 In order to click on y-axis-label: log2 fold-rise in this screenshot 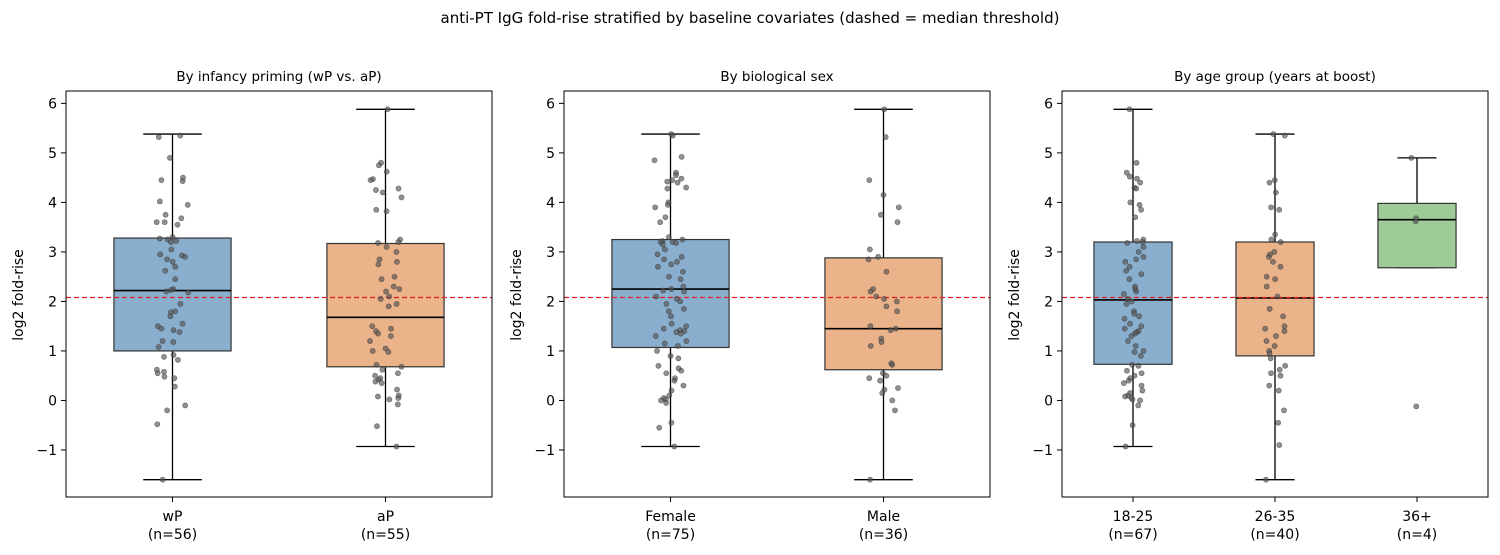, I will do `click(1015, 295)`.